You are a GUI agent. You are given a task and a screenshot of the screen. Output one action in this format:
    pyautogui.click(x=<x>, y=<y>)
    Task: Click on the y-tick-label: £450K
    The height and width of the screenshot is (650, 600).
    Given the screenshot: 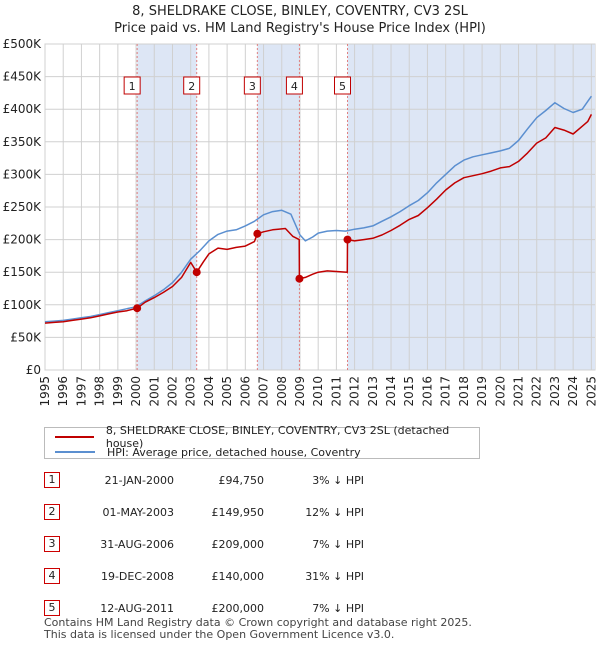 What is the action you would take?
    pyautogui.click(x=23, y=77)
    